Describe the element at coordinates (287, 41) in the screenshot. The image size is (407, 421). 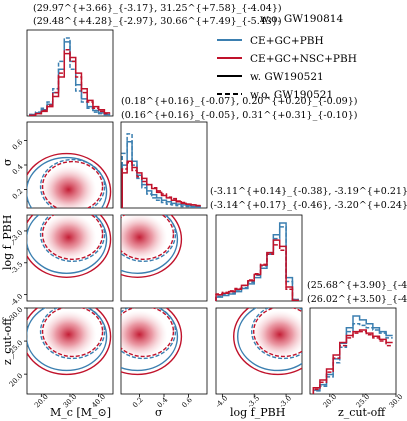
I see `legend-label-ce-gc-pbh: CE+GC+PBH` at that location.